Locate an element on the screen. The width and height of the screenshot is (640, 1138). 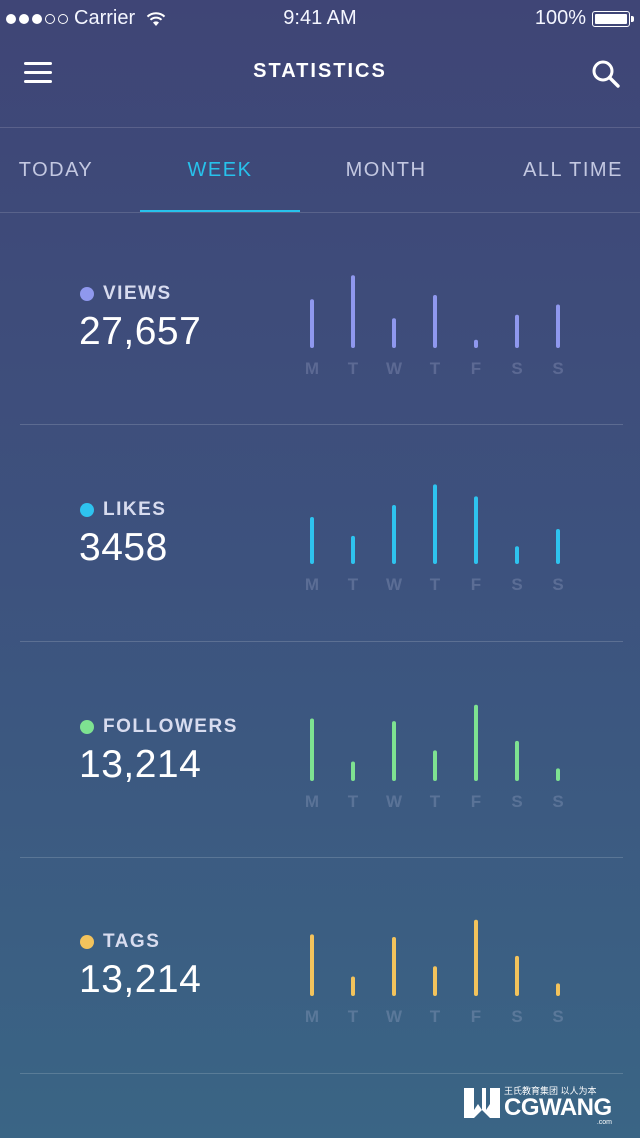
watermark-domain-text: .com is located at coordinates (604, 1122).